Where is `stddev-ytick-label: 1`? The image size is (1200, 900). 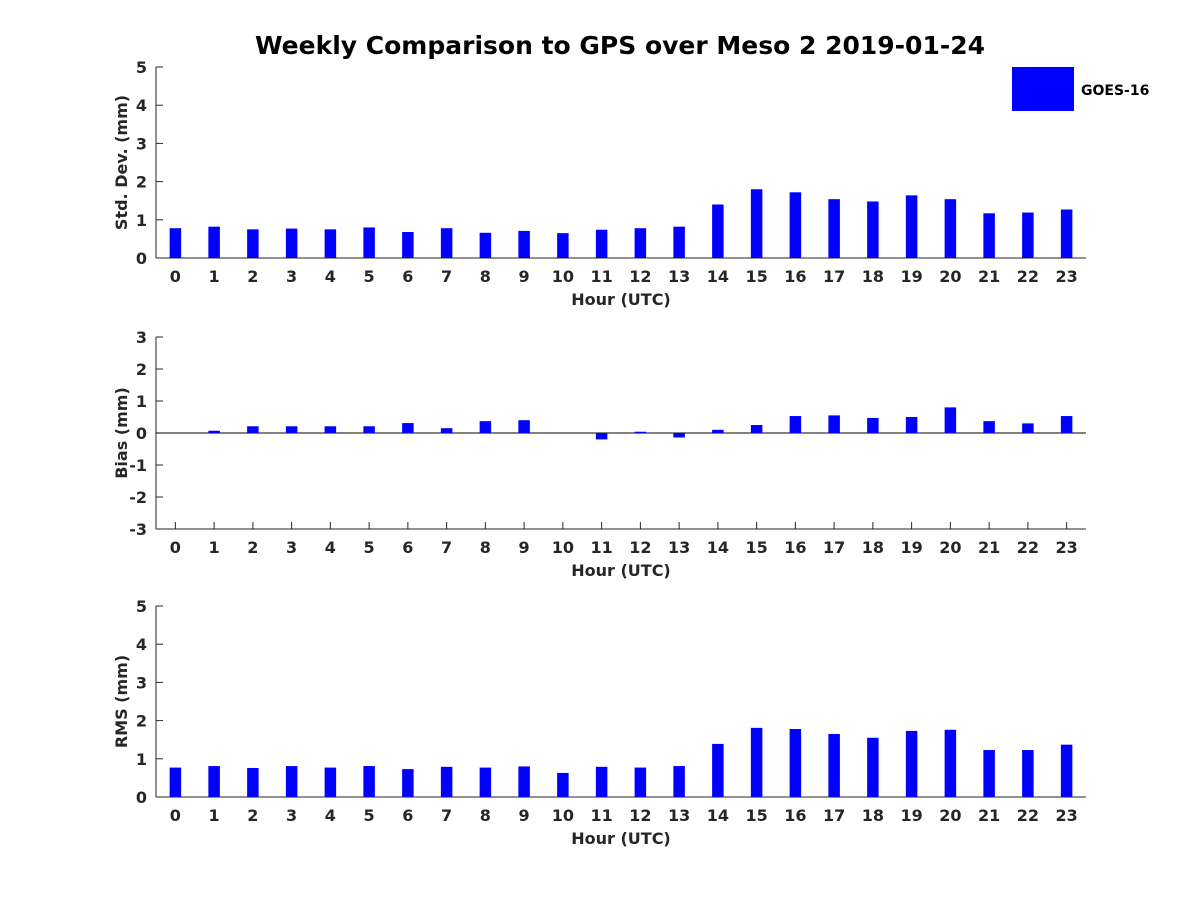
stddev-ytick-label: 1 is located at coordinates (141, 220).